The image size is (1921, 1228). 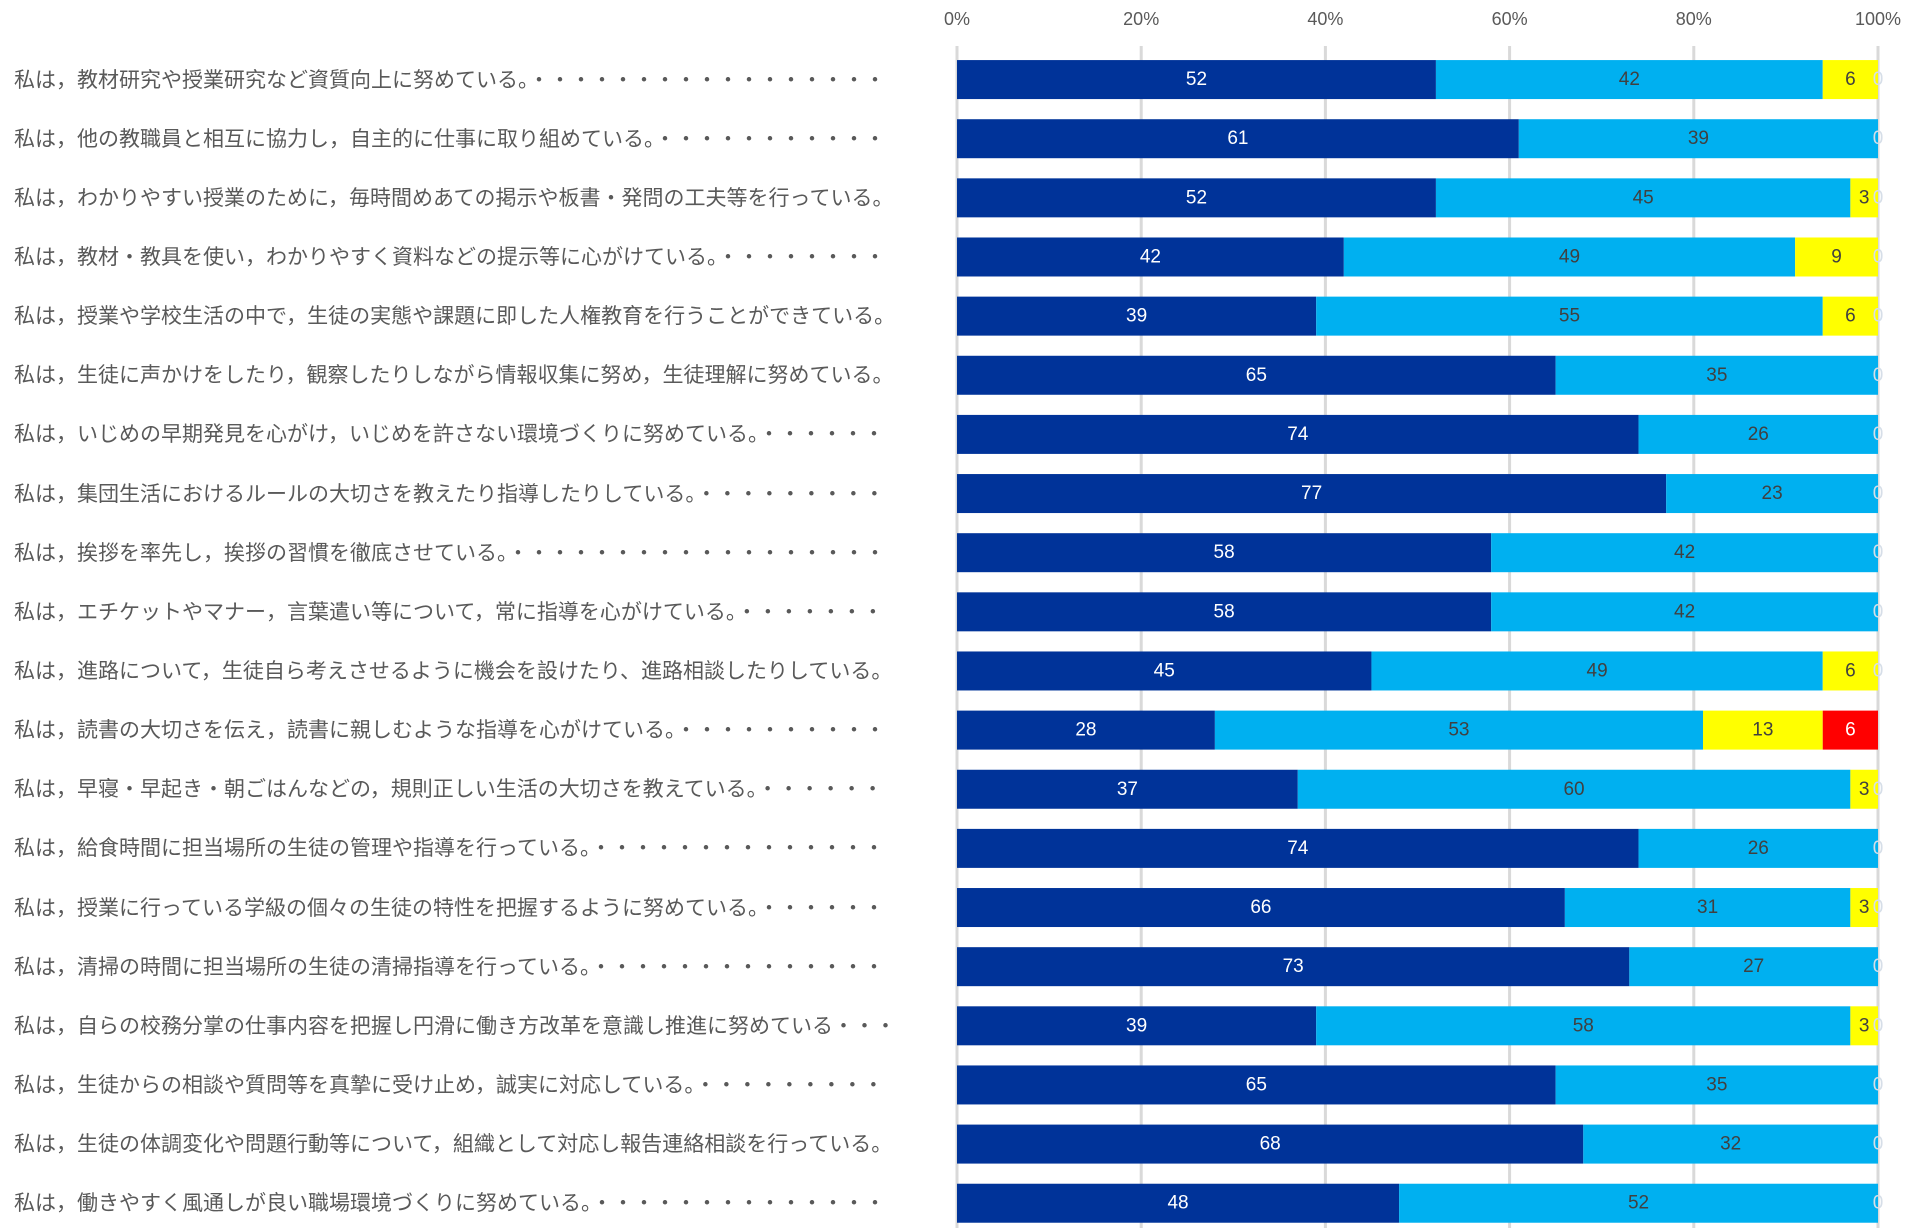 What do you see at coordinates (1224, 553) in the screenshot?
I see `bar-row9-series1` at bounding box center [1224, 553].